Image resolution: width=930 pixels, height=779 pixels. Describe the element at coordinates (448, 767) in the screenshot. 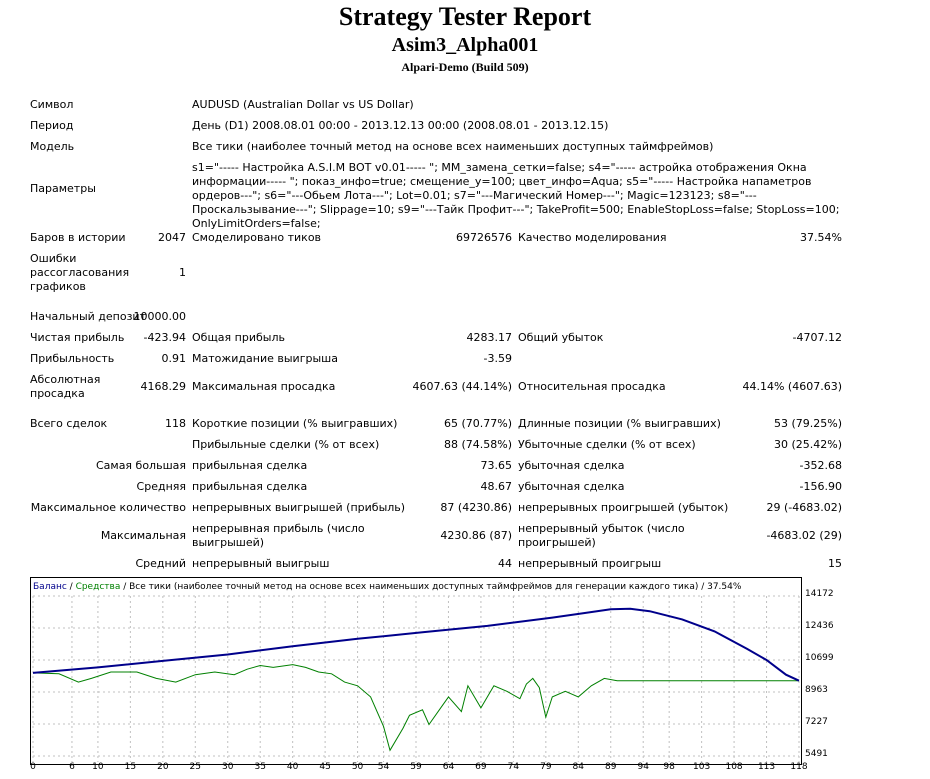

I see `x-tick-label: 64` at that location.